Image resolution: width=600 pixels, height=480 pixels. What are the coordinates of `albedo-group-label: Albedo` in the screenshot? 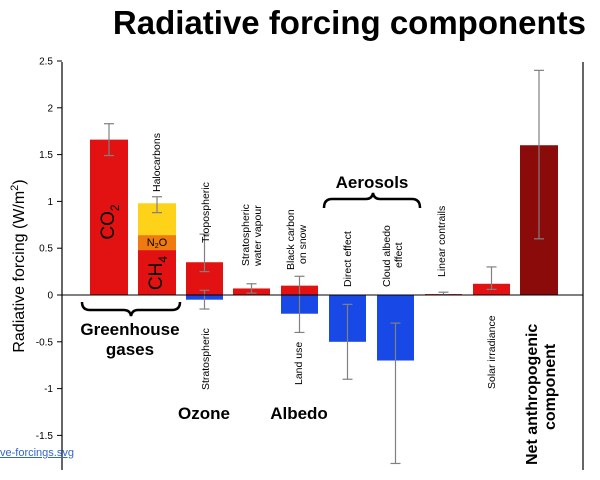 It's located at (299, 413).